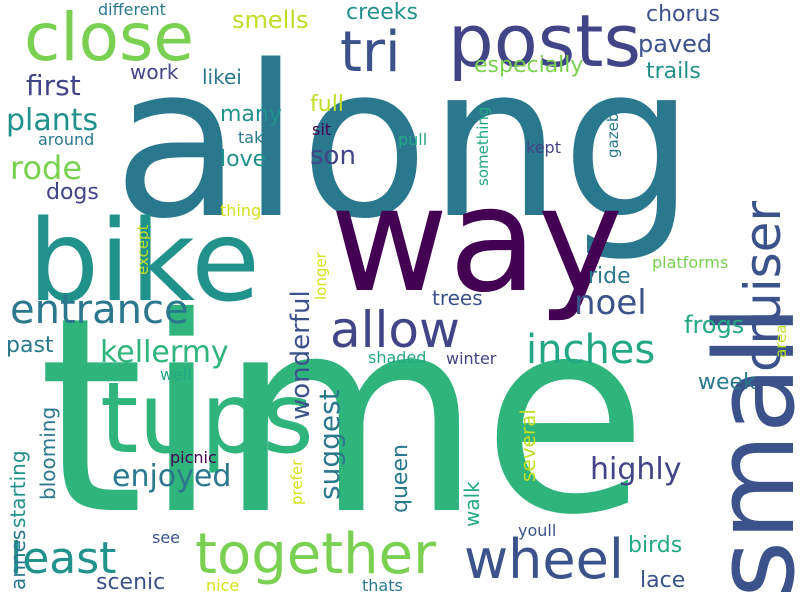 This screenshot has width=800, height=600. Describe the element at coordinates (333, 156) in the screenshot. I see `word-son: son` at that location.